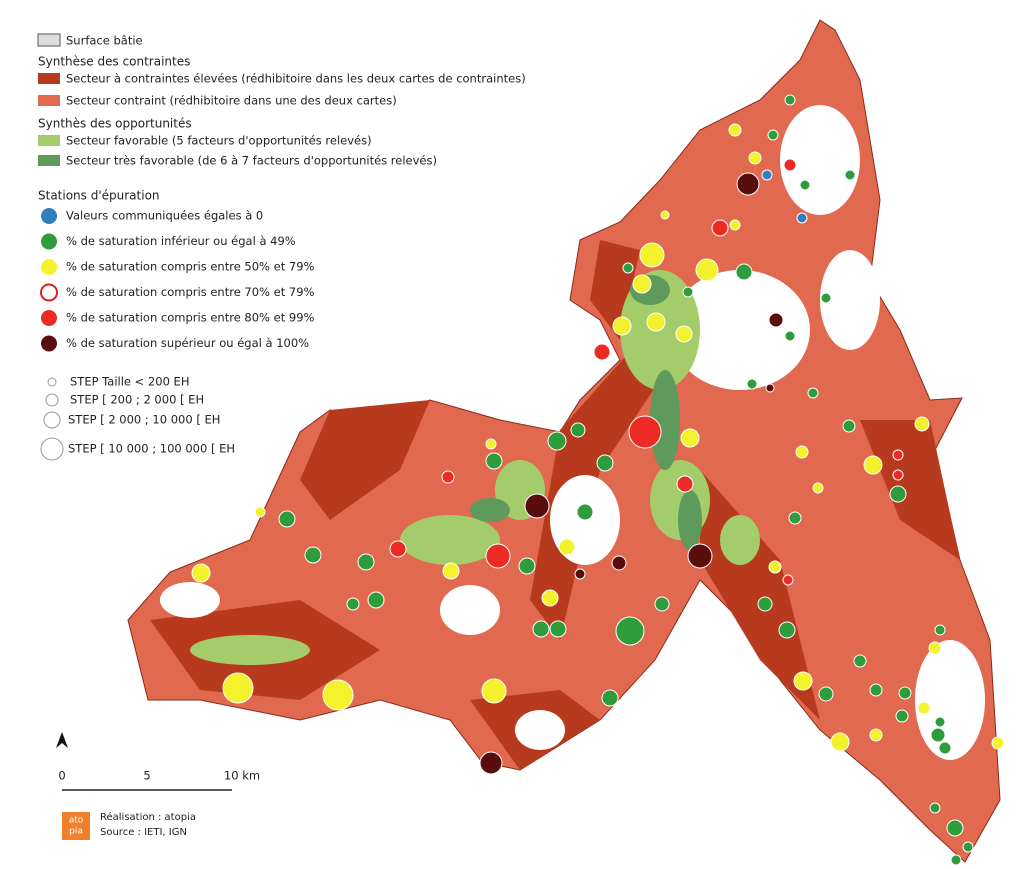 The width and height of the screenshot is (1024, 869). I want to click on legend-label: % de saturation compris entre 80% et 99%, so click(190, 318).